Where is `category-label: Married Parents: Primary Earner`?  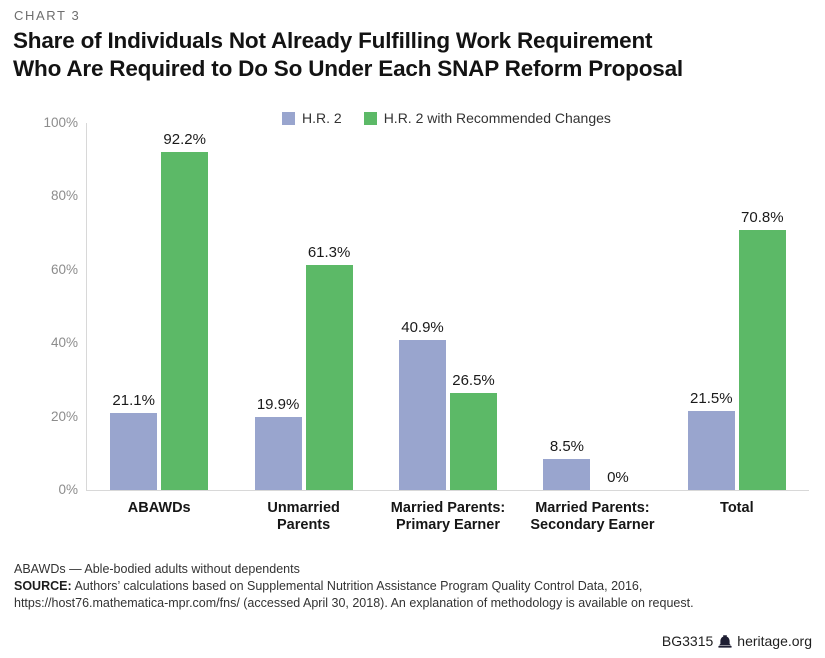
category-label: Married Parents: Primary Earner is located at coordinates (448, 516).